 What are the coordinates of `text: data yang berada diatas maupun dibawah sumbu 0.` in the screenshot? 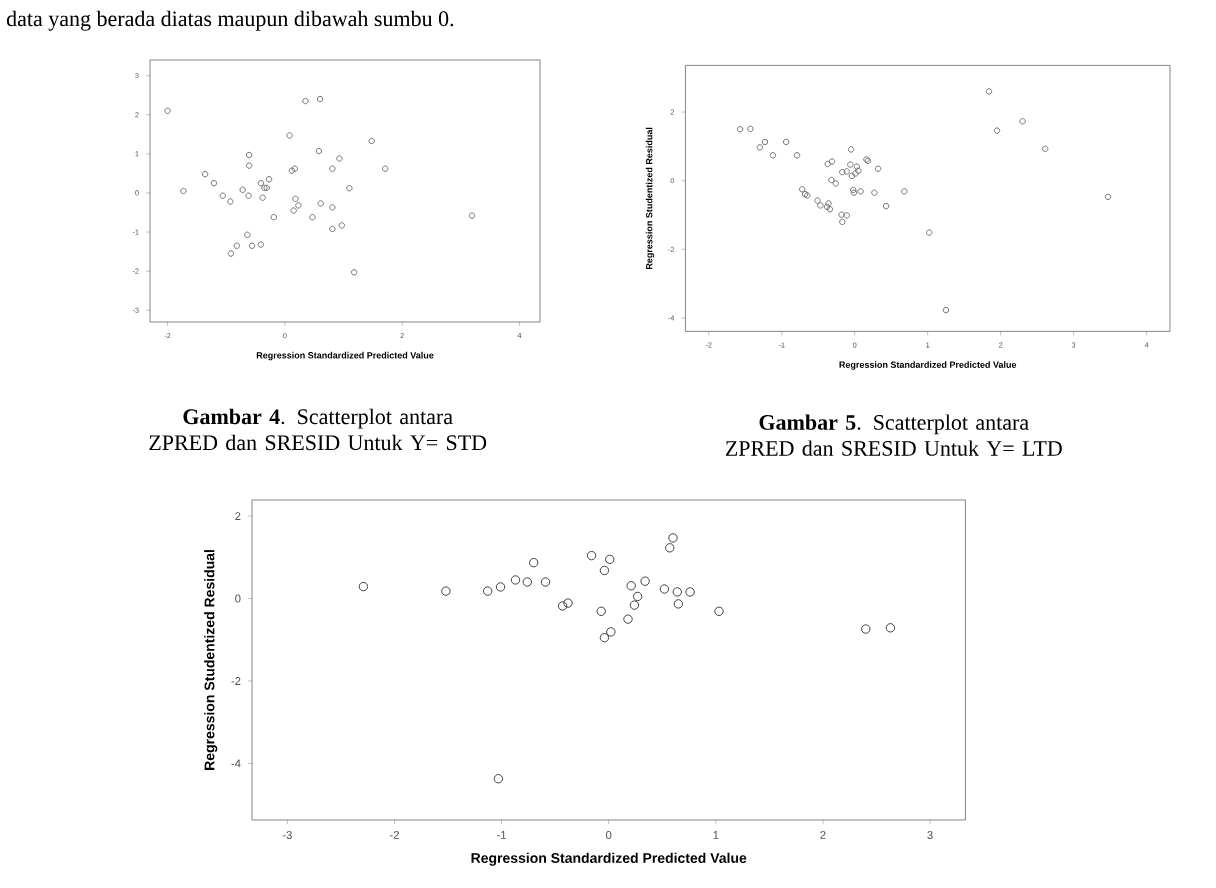 It's located at (230, 20).